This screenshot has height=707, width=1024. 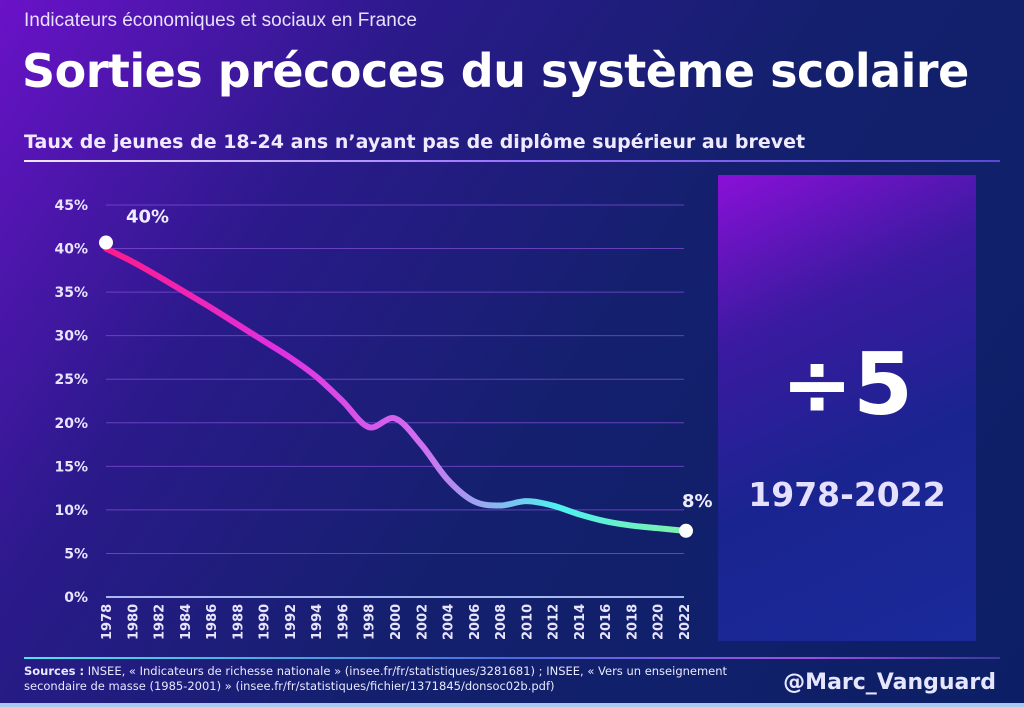 I want to click on y-tick-label: 0%, so click(x=76, y=598).